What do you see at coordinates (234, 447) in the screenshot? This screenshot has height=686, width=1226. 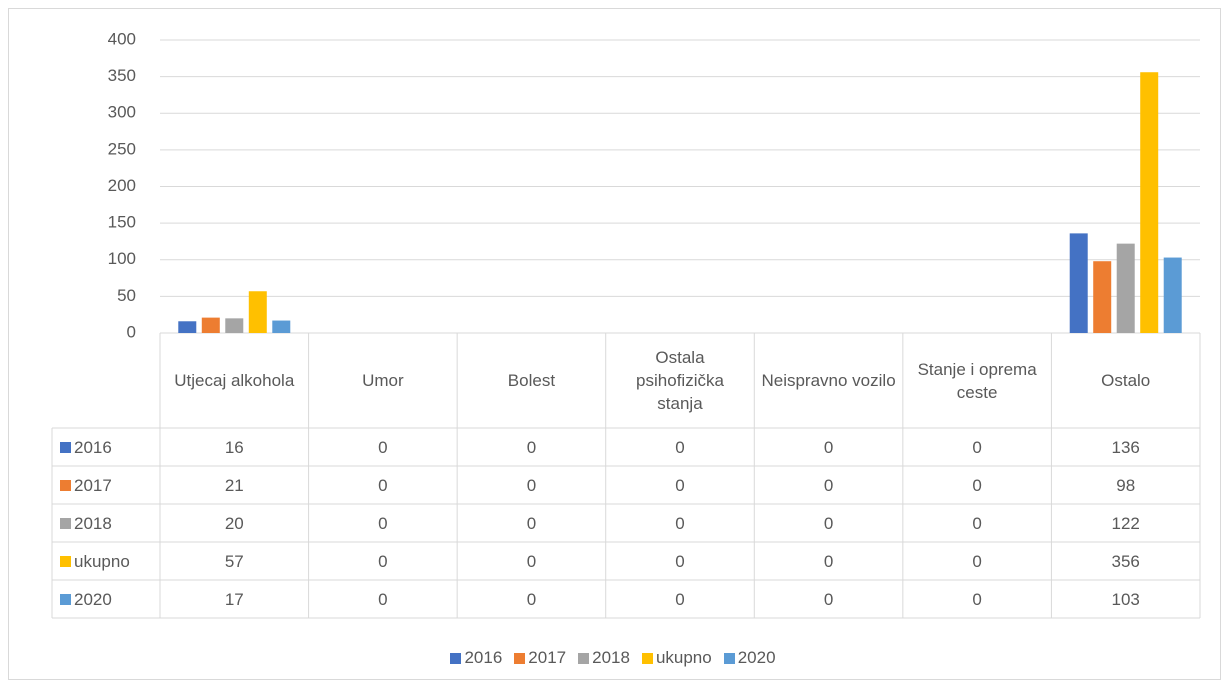 I see `table-value: 16` at bounding box center [234, 447].